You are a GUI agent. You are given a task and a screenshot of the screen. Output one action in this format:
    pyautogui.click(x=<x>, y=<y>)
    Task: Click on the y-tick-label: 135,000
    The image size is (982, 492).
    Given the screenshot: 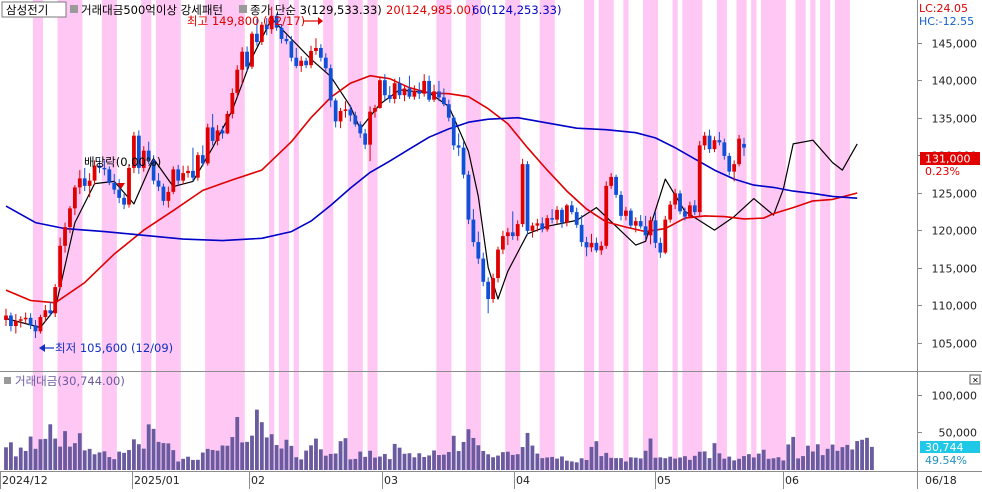 What is the action you would take?
    pyautogui.click(x=955, y=119)
    